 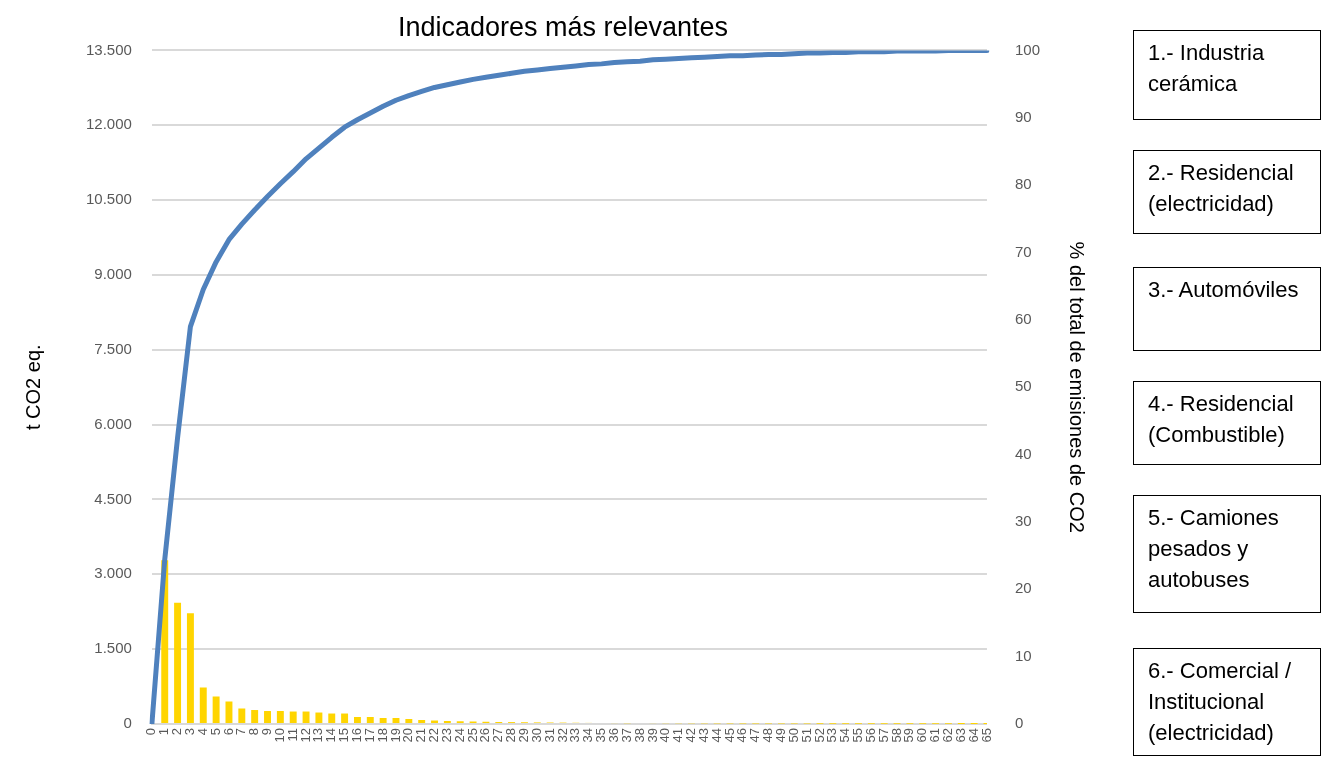 I want to click on y-axis-title: t CO2 eq., so click(x=32, y=387).